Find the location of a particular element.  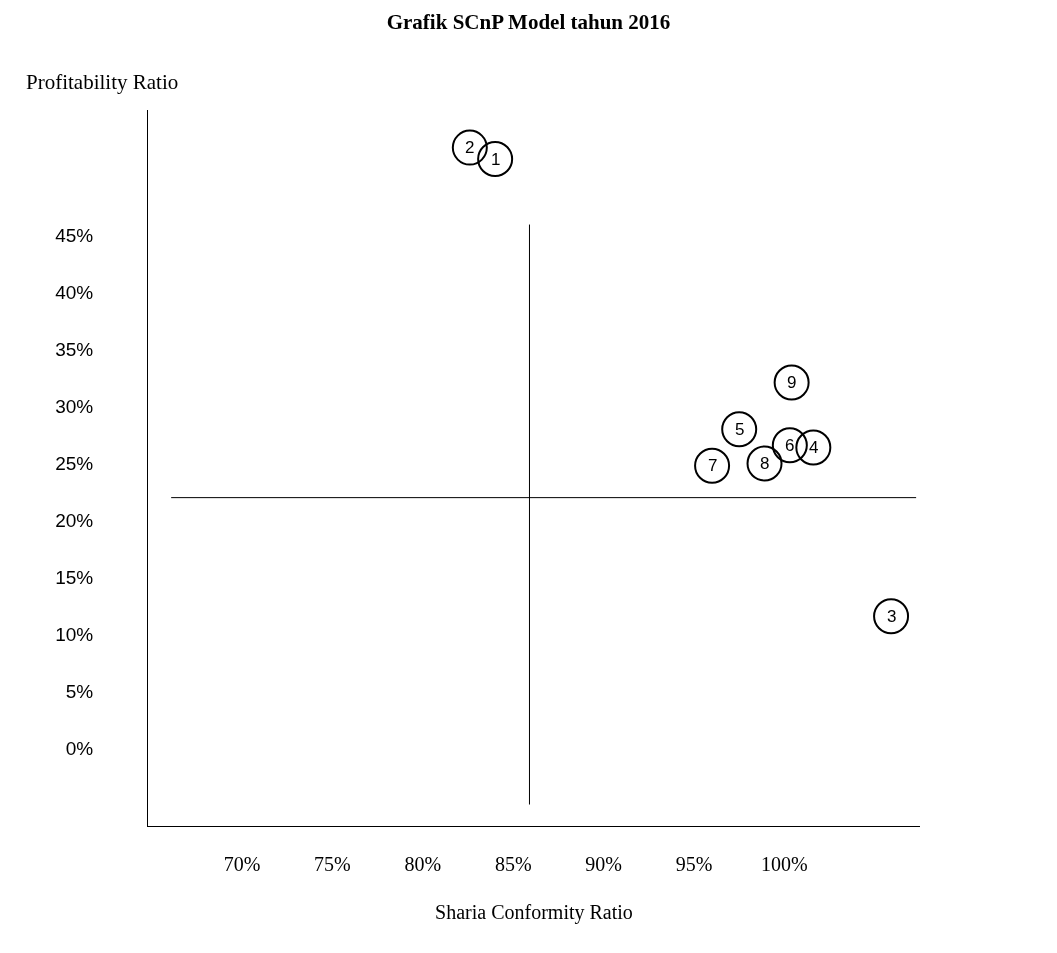

annotation: 6 is located at coordinates (790, 445).